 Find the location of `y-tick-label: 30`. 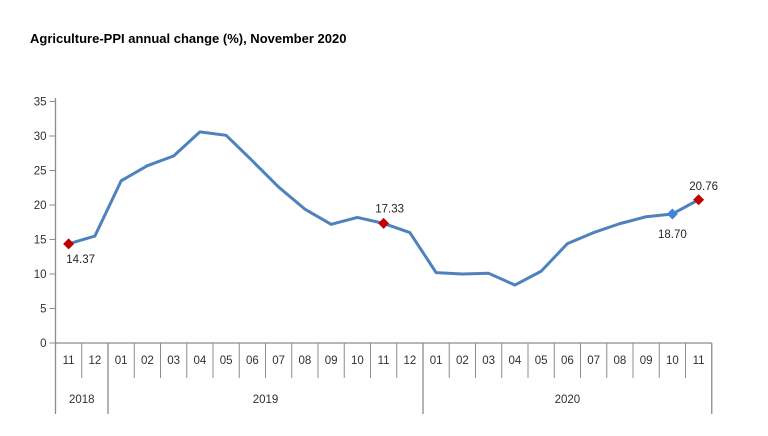

y-tick-label: 30 is located at coordinates (40, 137).